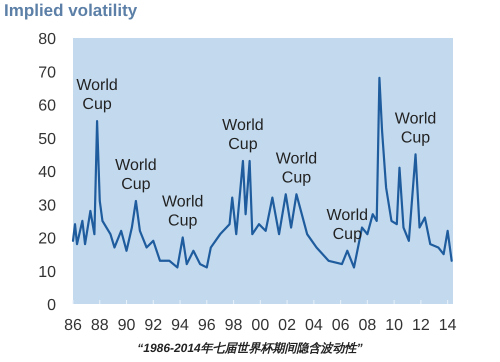  I want to click on x-tick-label: 94, so click(180, 325).